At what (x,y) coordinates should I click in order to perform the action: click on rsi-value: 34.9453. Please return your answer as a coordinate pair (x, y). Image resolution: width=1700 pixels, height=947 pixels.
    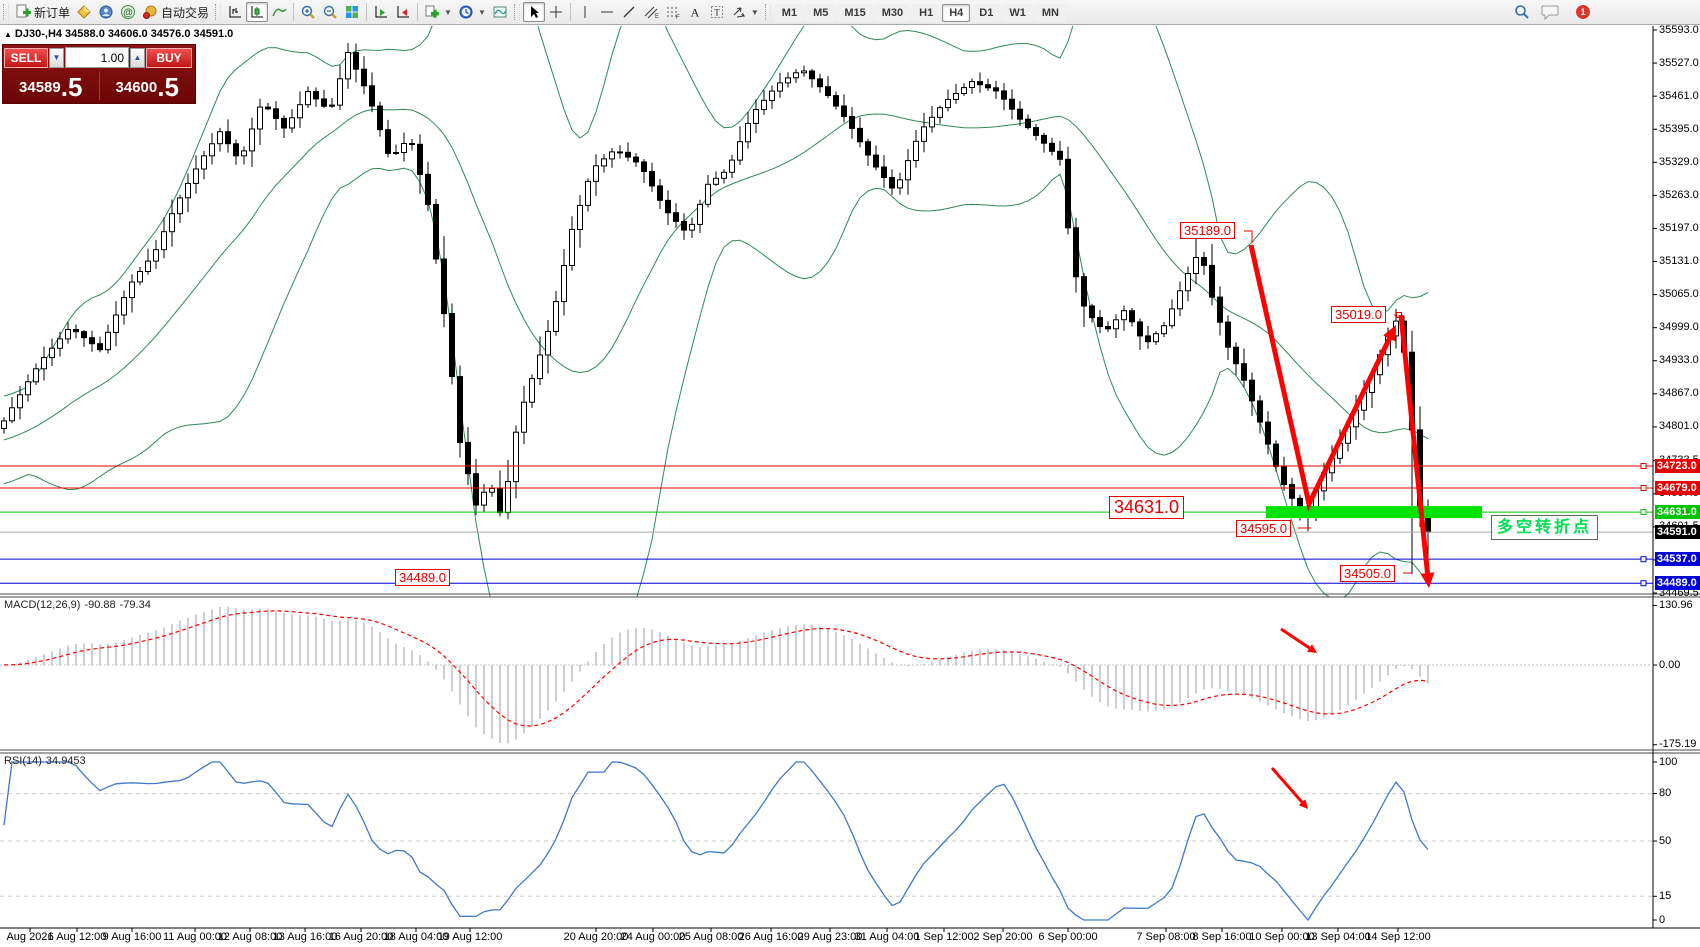
    Looking at the image, I should click on (65, 761).